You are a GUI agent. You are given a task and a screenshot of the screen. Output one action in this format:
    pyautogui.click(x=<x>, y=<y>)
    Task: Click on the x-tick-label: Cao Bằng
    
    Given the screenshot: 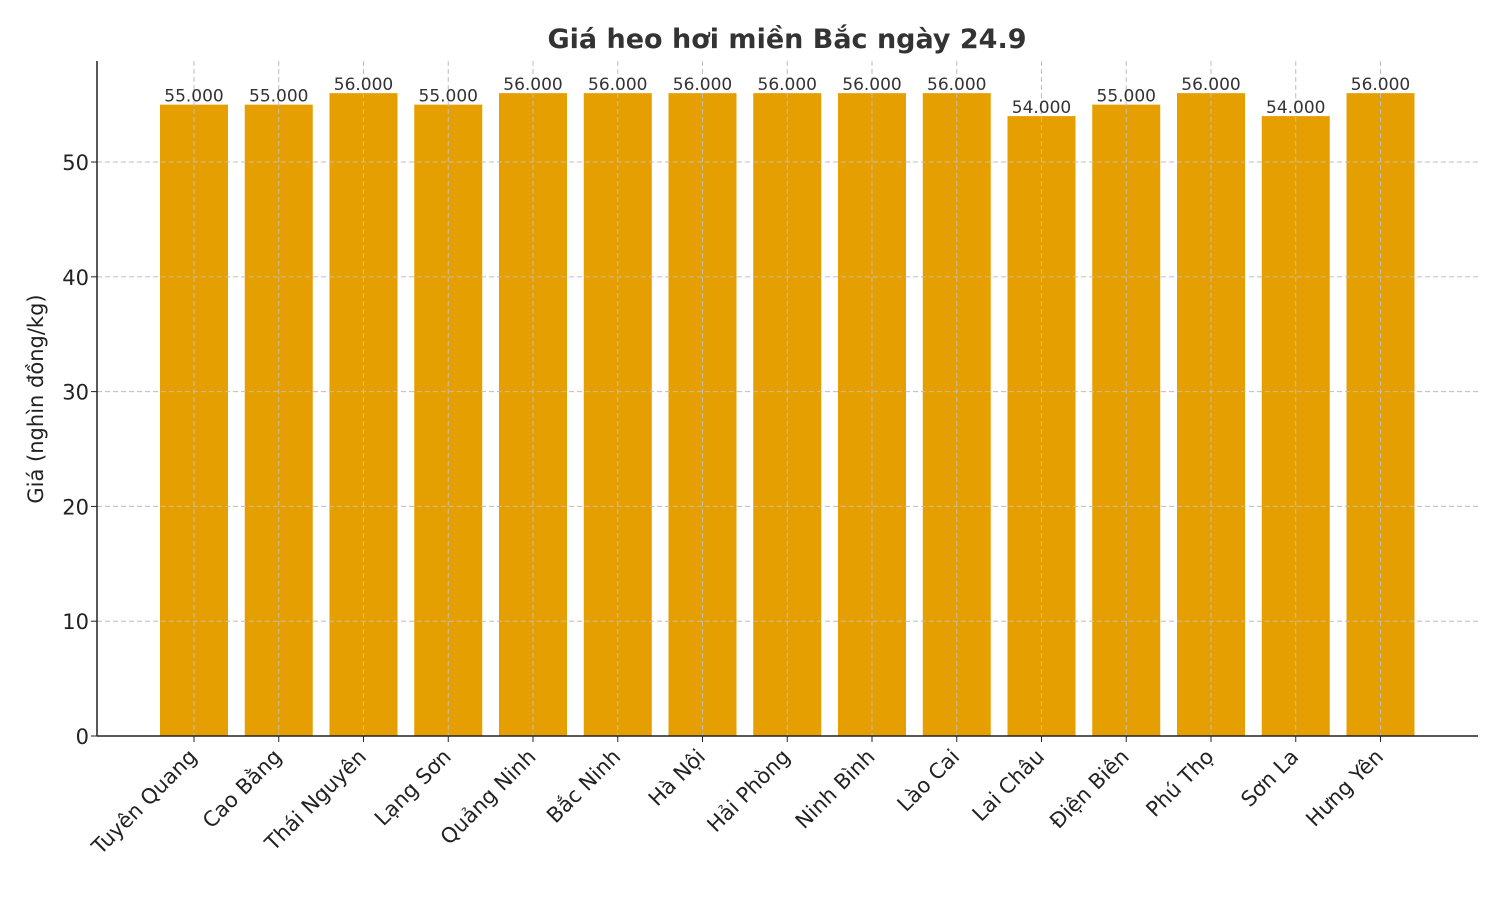 What is the action you would take?
    pyautogui.click(x=242, y=789)
    